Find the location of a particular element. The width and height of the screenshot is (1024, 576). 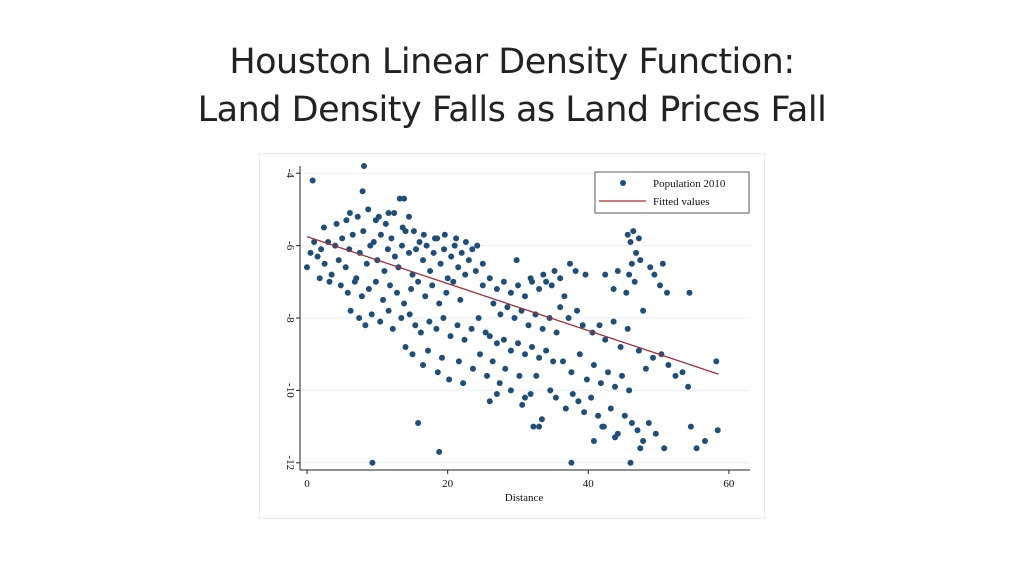

fitted-values-line is located at coordinates (512, 305).